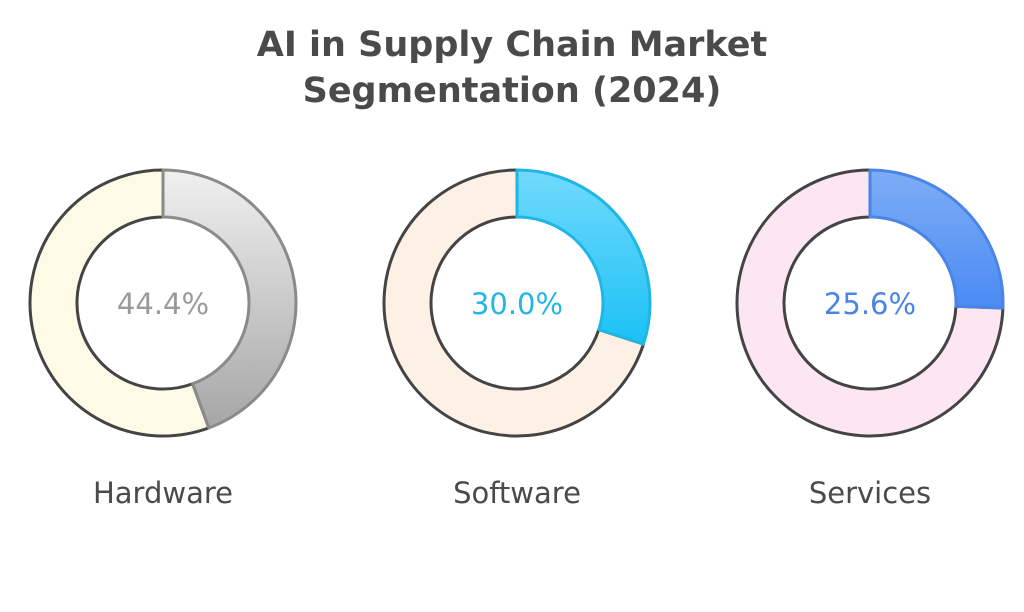 This screenshot has height=612, width=1024. I want to click on donut-services: 25.6% Services, so click(870, 339).